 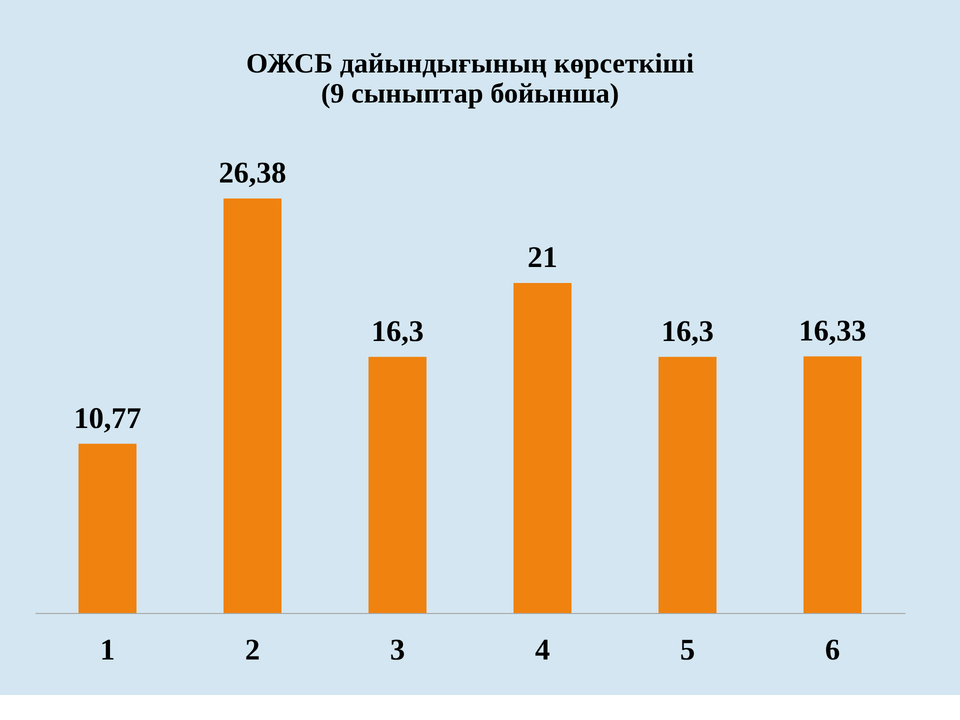 What do you see at coordinates (832, 331) in the screenshot?
I see `data-label: 16,33` at bounding box center [832, 331].